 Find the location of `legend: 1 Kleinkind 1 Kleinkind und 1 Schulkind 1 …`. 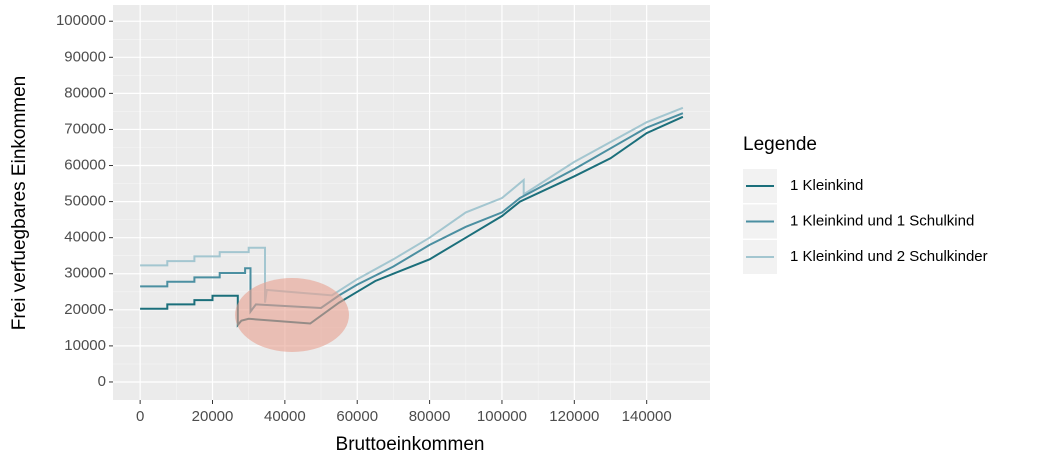

legend: 1 Kleinkind 1 Kleinkind und 1 Schulkind 1 … is located at coordinates (865, 221).